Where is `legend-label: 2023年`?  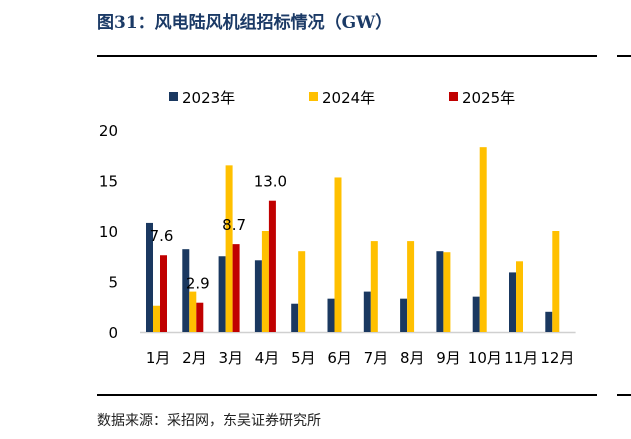 legend-label: 2023年 is located at coordinates (208, 98).